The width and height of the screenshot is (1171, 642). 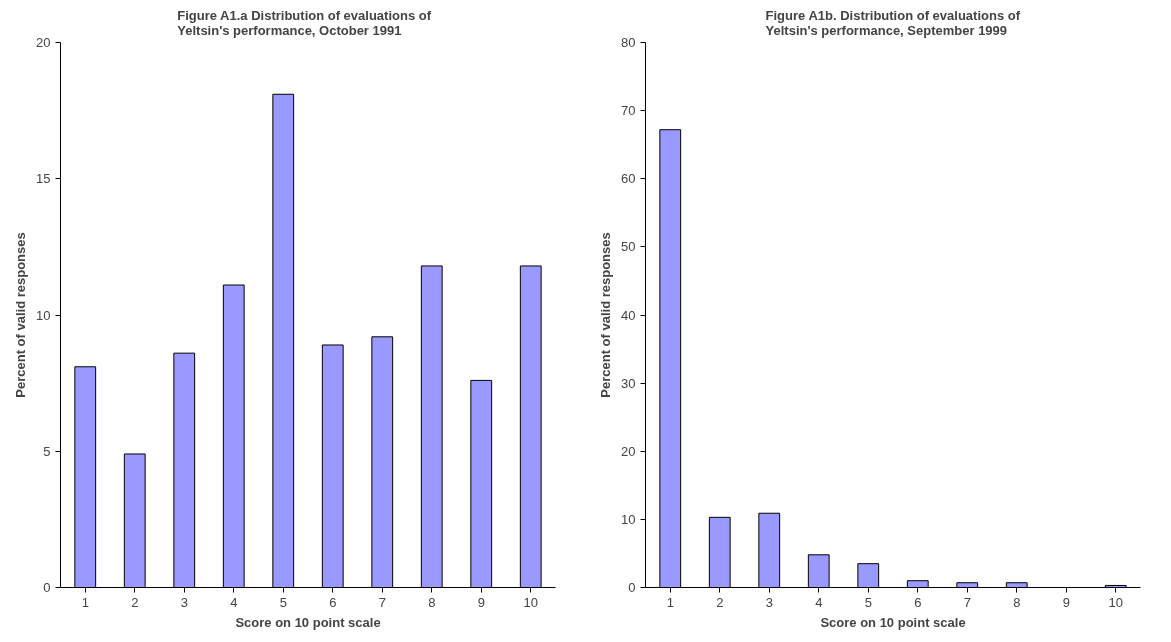 What do you see at coordinates (628, 315) in the screenshot?
I see `y-tick-label: 40` at bounding box center [628, 315].